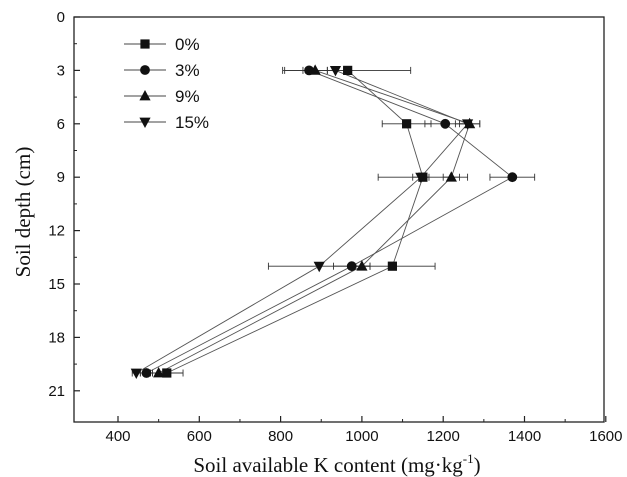 Image resolution: width=627 pixels, height=477 pixels. What do you see at coordinates (280, 436) in the screenshot?
I see `x-tick-label: 800` at bounding box center [280, 436].